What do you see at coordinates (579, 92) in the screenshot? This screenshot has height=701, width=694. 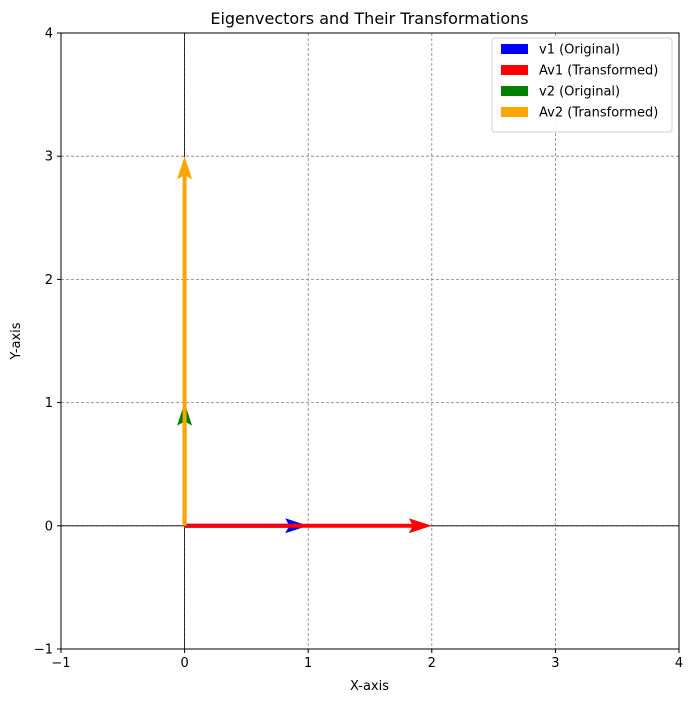 I see `legend-label-2: v2 (Original)` at bounding box center [579, 92].